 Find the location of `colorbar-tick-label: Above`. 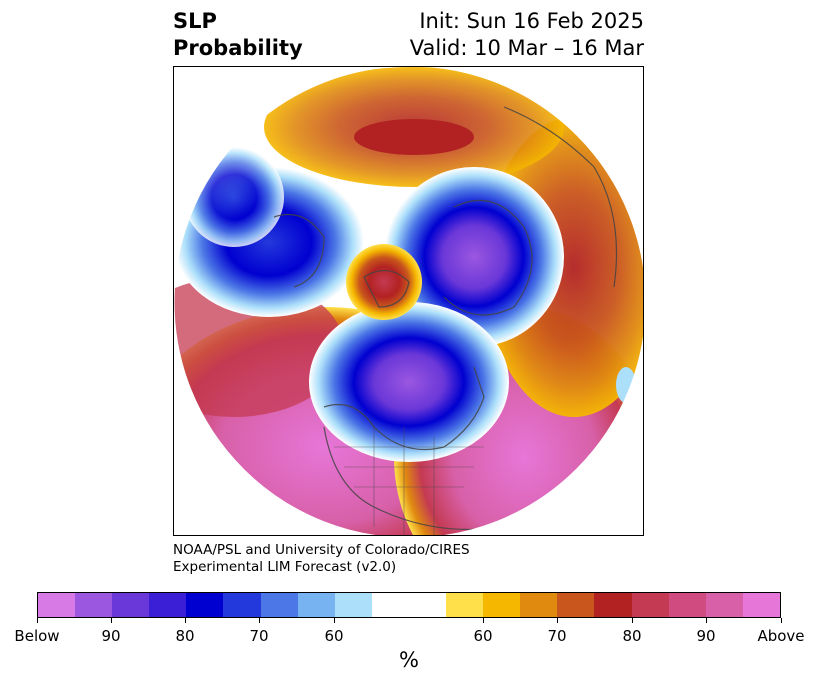

colorbar-tick-label: Above is located at coordinates (781, 636).